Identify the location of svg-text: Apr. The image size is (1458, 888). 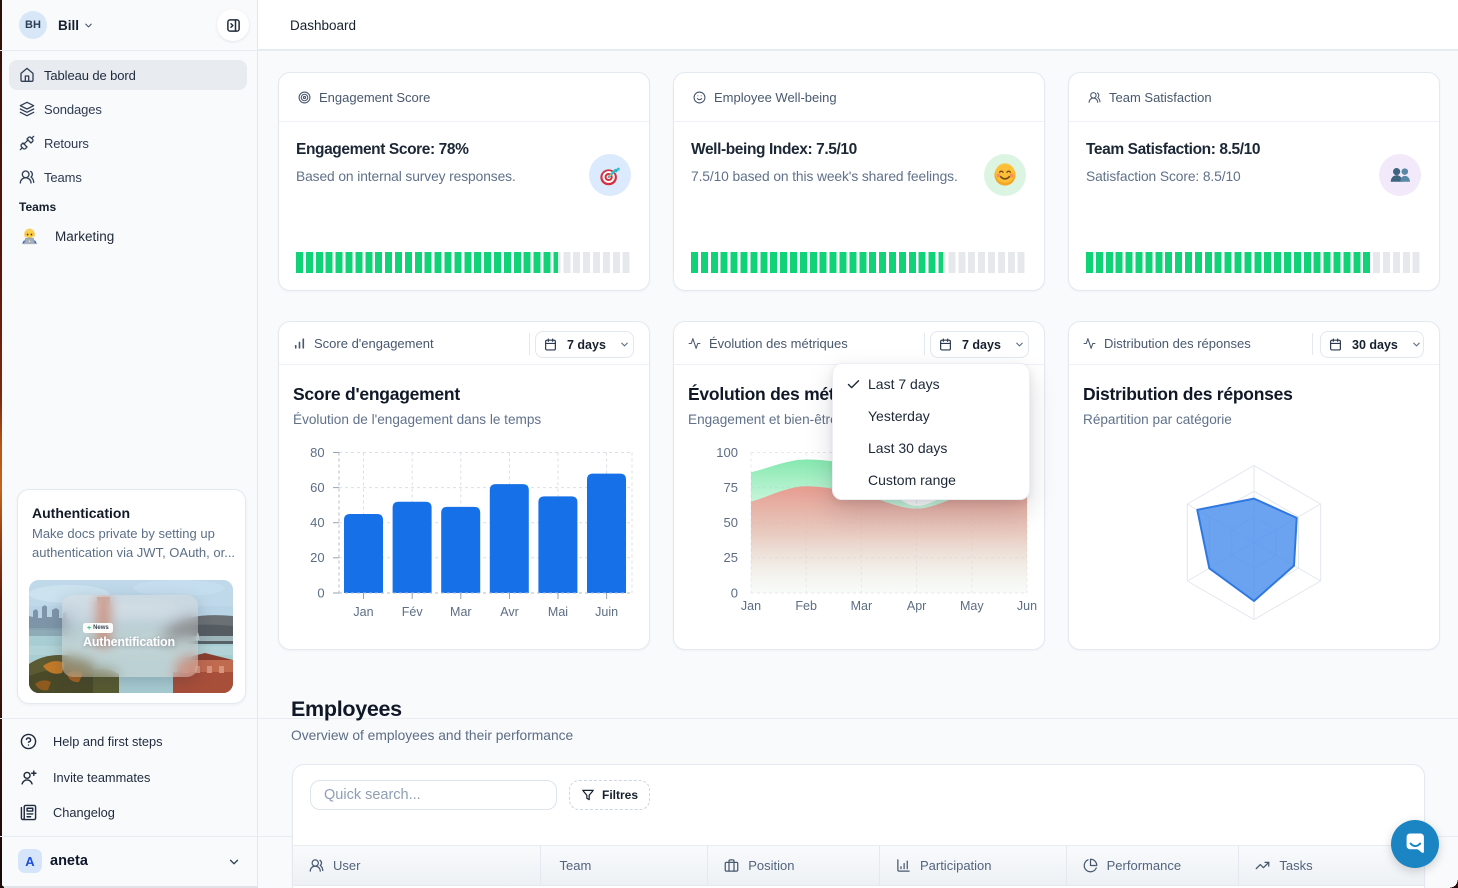
(916, 606).